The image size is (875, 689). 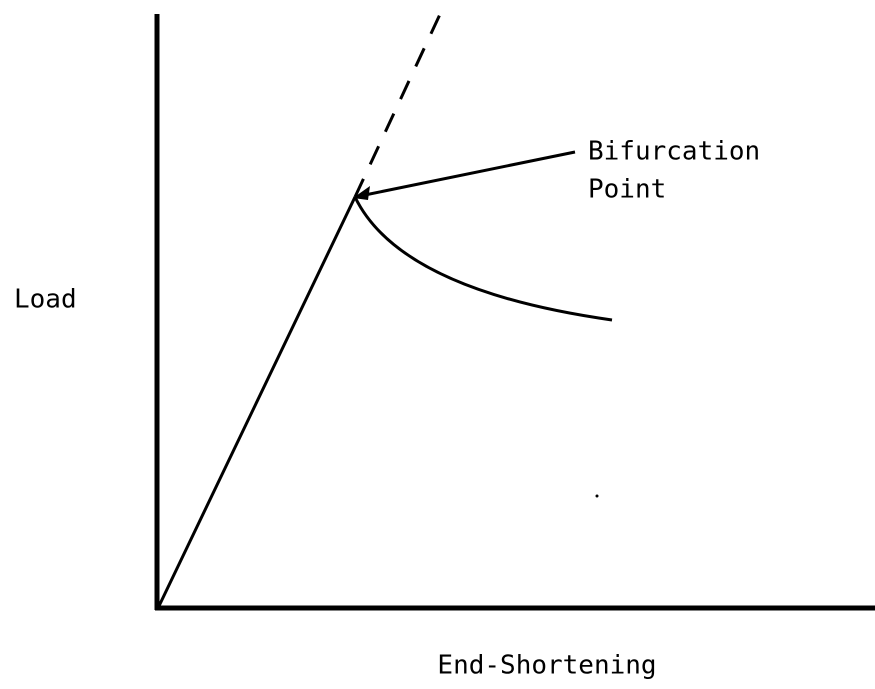 I want to click on linear-path, so click(x=257, y=401).